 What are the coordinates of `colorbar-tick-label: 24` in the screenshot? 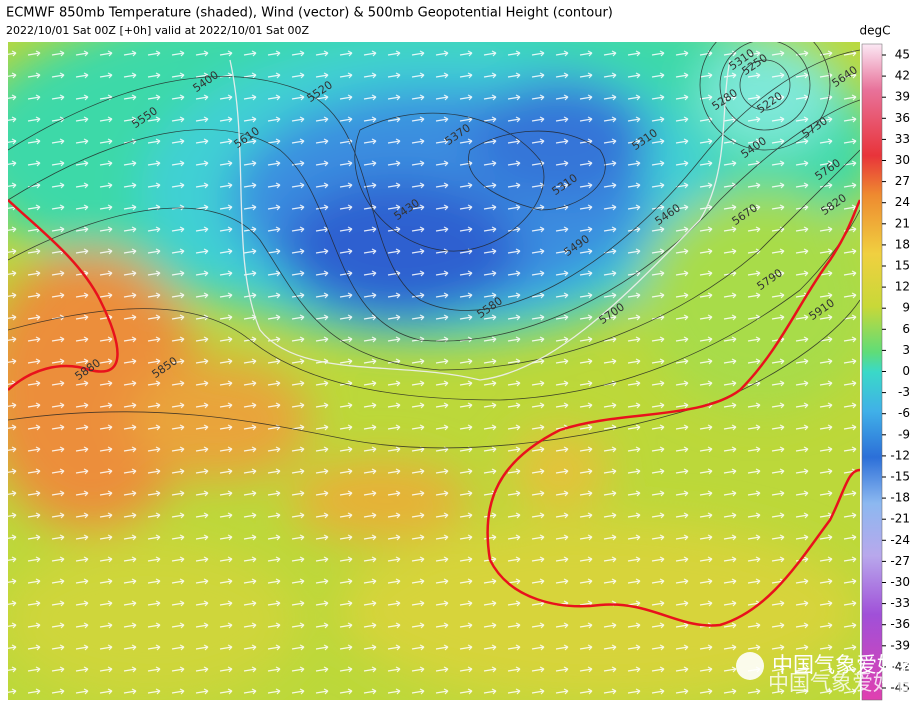 It's located at (902, 202).